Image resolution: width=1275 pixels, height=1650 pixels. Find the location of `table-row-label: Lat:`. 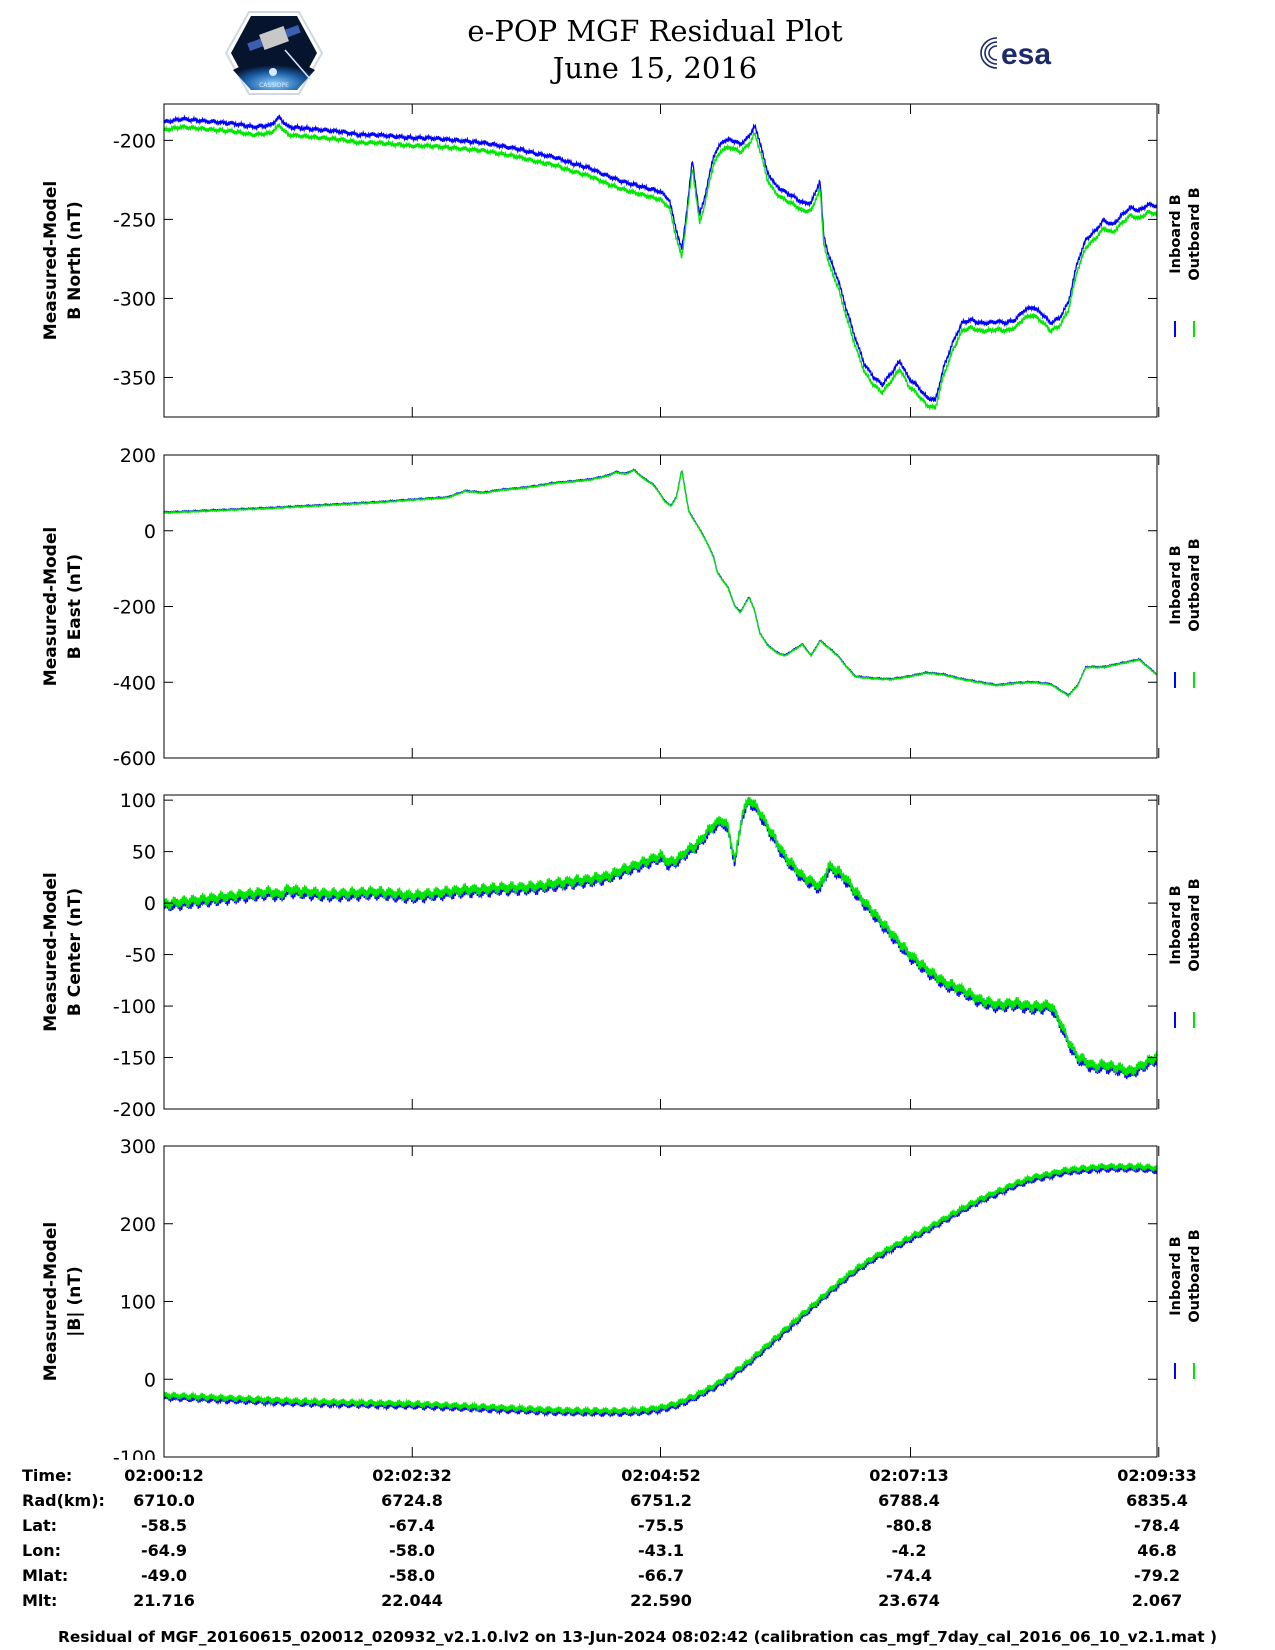

table-row-label: Lat: is located at coordinates (40, 1525).